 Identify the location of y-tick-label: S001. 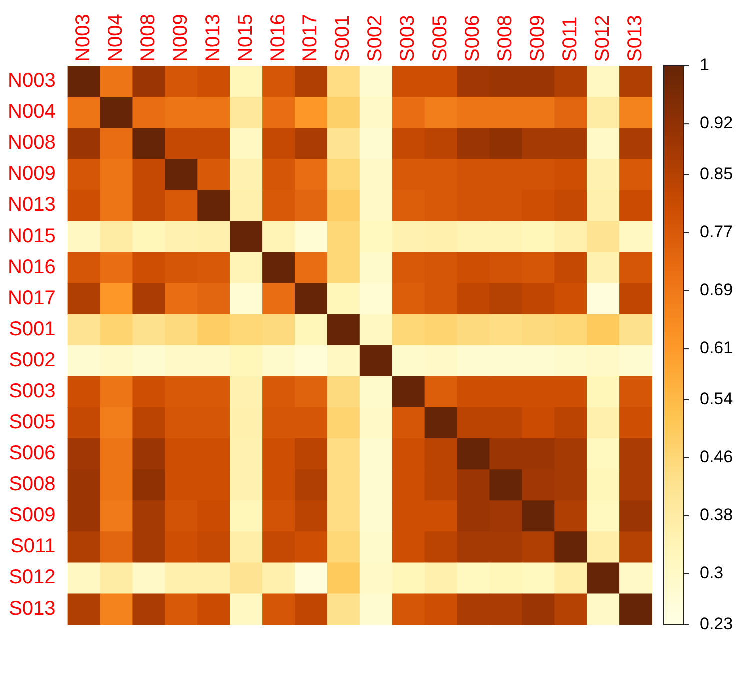
(32, 329).